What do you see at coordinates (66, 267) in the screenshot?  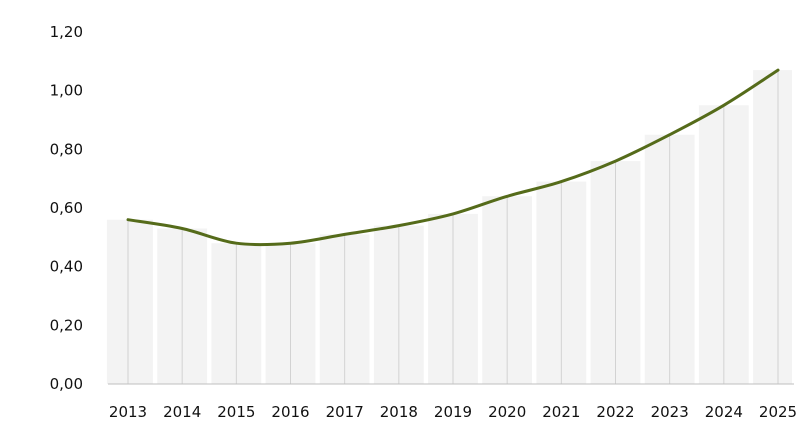 I see `y-tick-label: 0,40` at bounding box center [66, 267].